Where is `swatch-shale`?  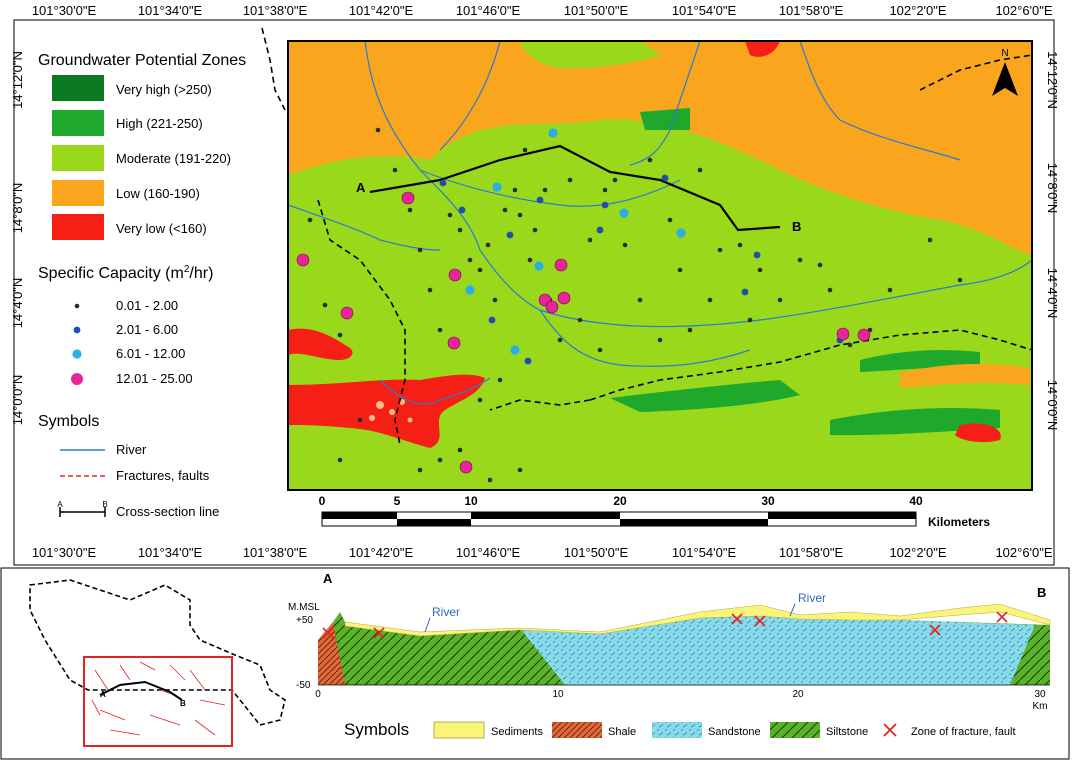 swatch-shale is located at coordinates (577, 730).